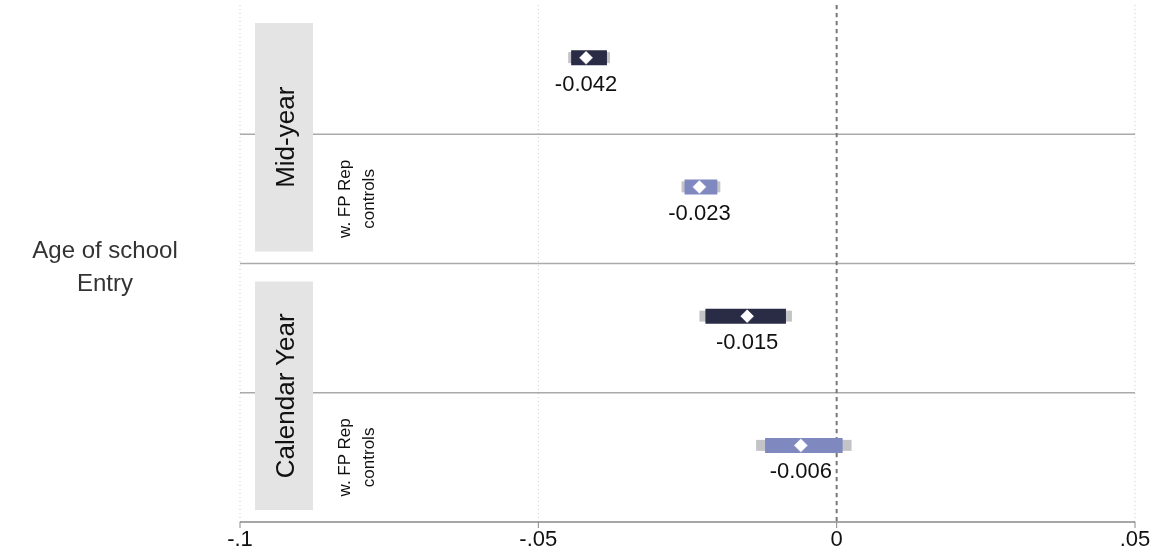 This screenshot has height=551, width=1158. What do you see at coordinates (586, 83) in the screenshot?
I see `data-label: -0.042` at bounding box center [586, 83].